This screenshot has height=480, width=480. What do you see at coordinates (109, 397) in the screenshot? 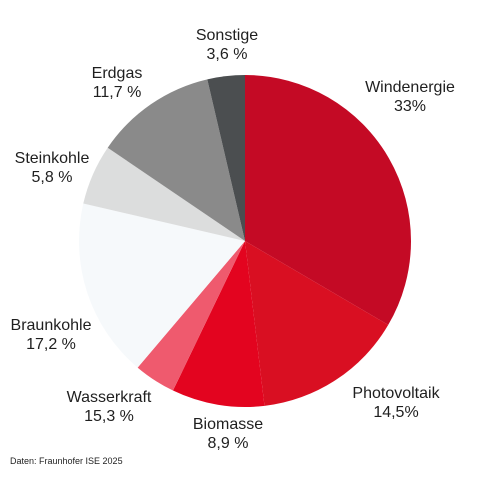
I see `label-wasserkraft-name: Wasserkraft` at bounding box center [109, 397].